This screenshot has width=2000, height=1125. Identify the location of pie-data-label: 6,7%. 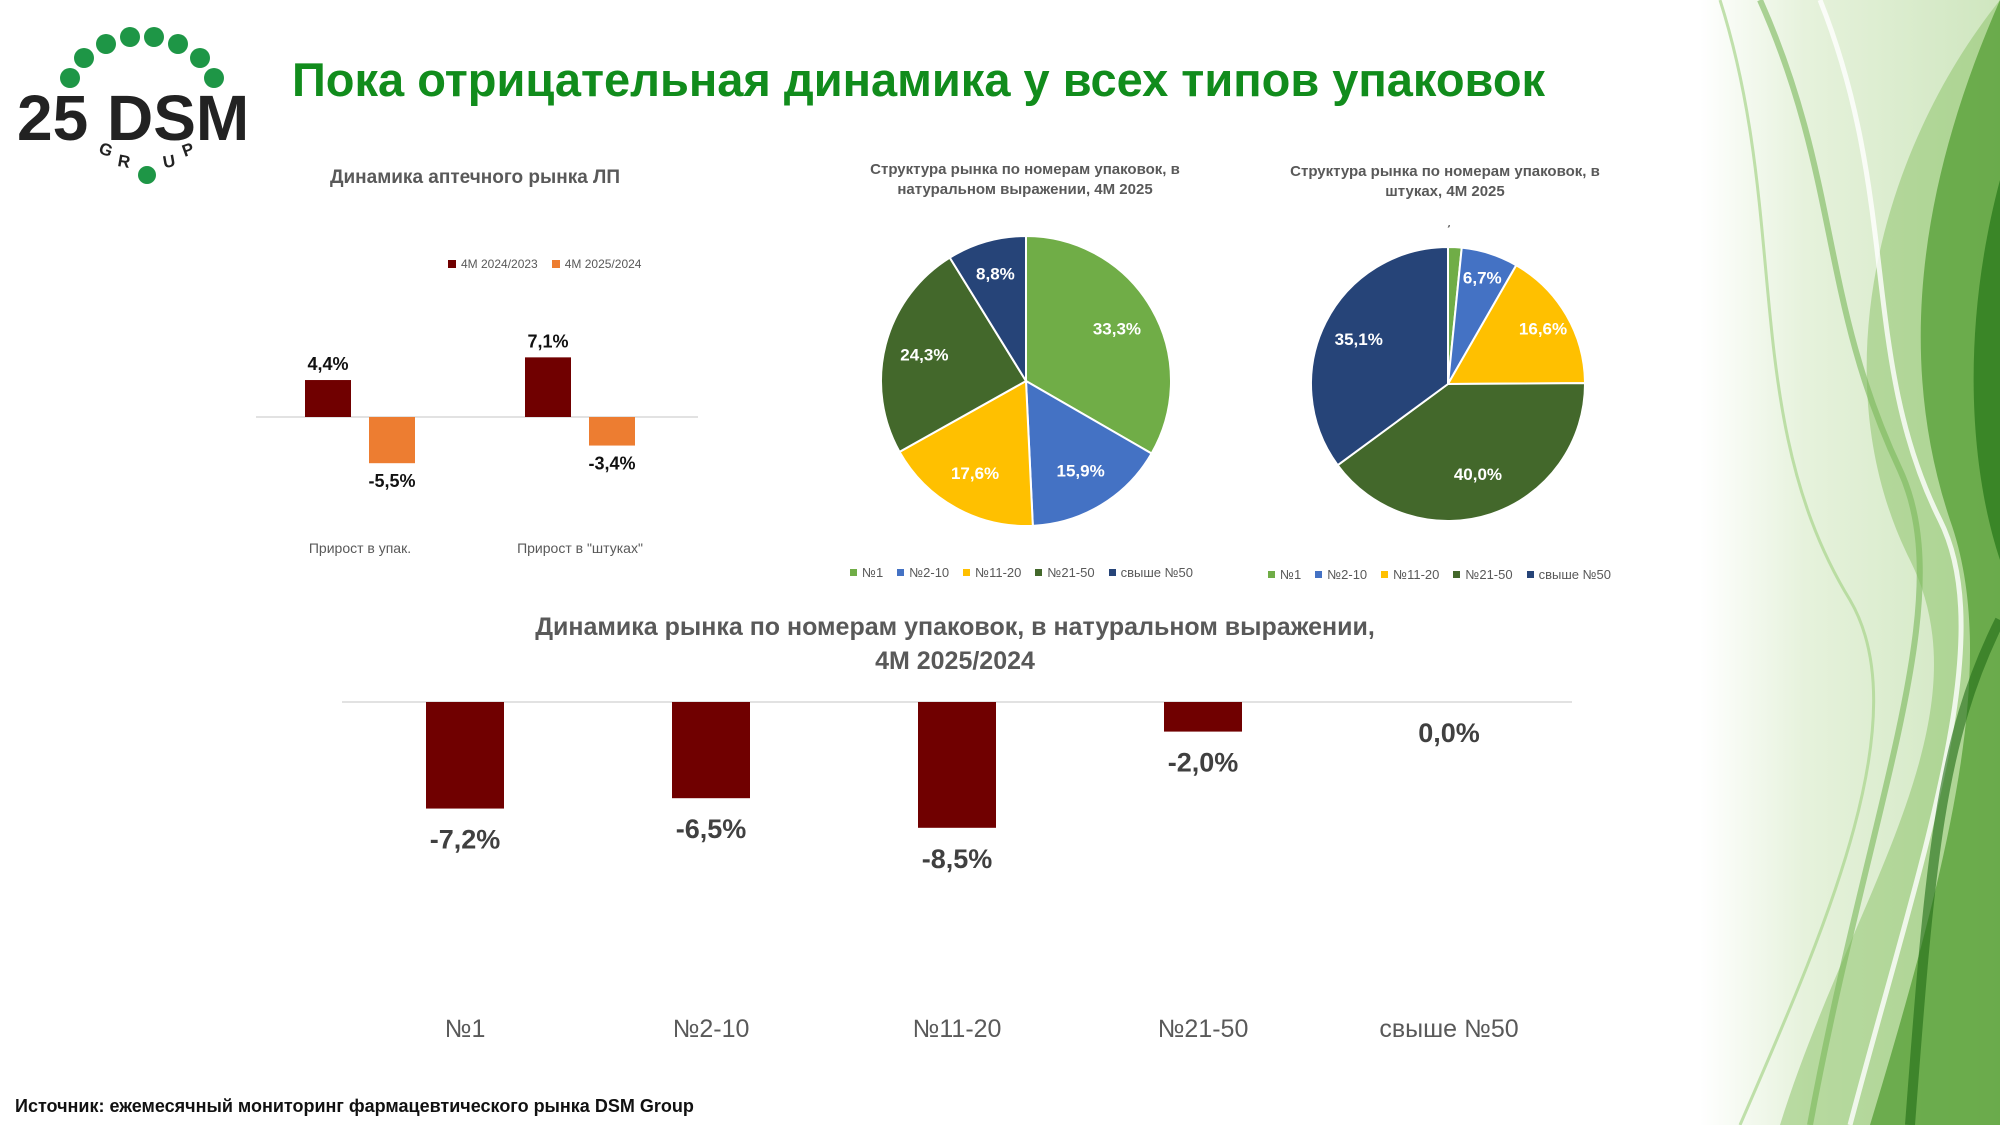
(1482, 277).